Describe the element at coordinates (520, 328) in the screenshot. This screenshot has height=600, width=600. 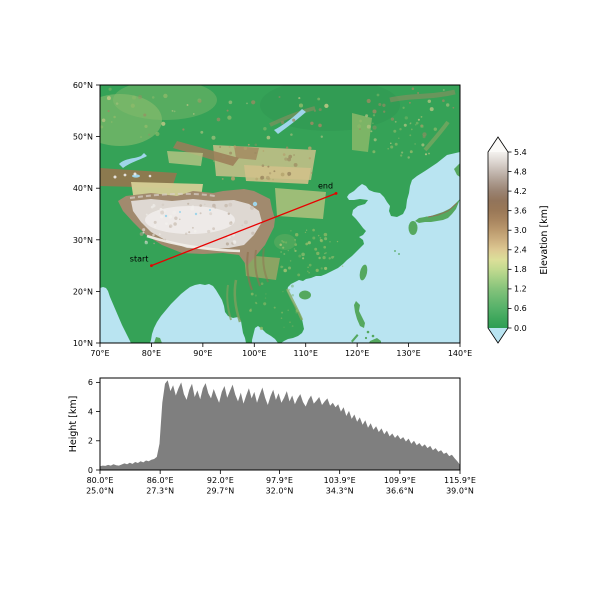
I see `colorbar-tick-label: 0.0` at that location.